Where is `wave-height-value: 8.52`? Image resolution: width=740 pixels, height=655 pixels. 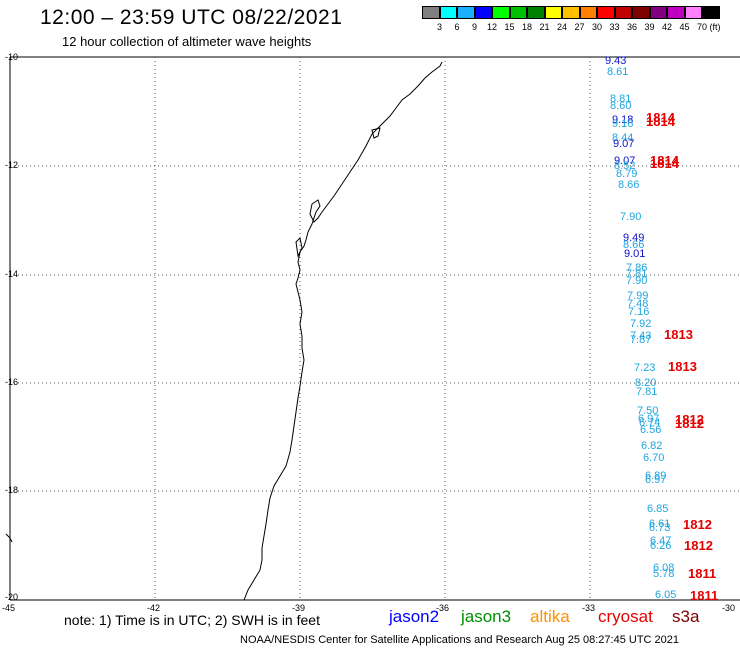 wave-height-value: 8.52 is located at coordinates (625, 166).